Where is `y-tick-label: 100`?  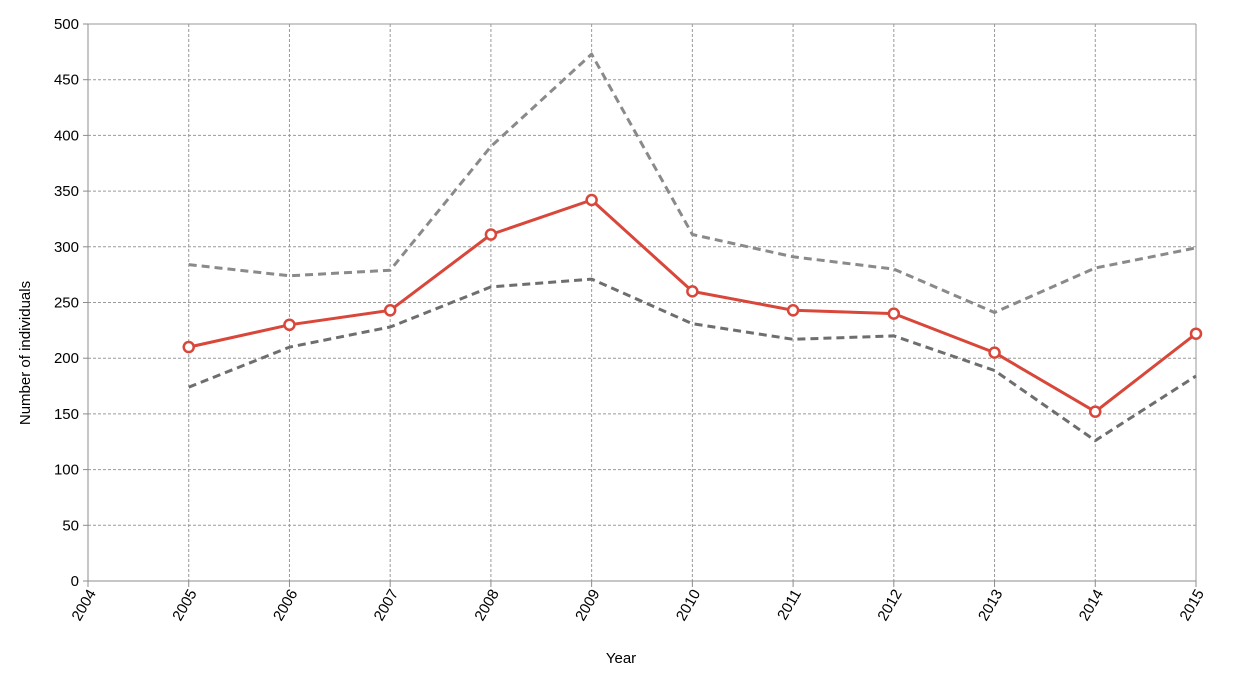 y-tick-label: 100 is located at coordinates (66, 470).